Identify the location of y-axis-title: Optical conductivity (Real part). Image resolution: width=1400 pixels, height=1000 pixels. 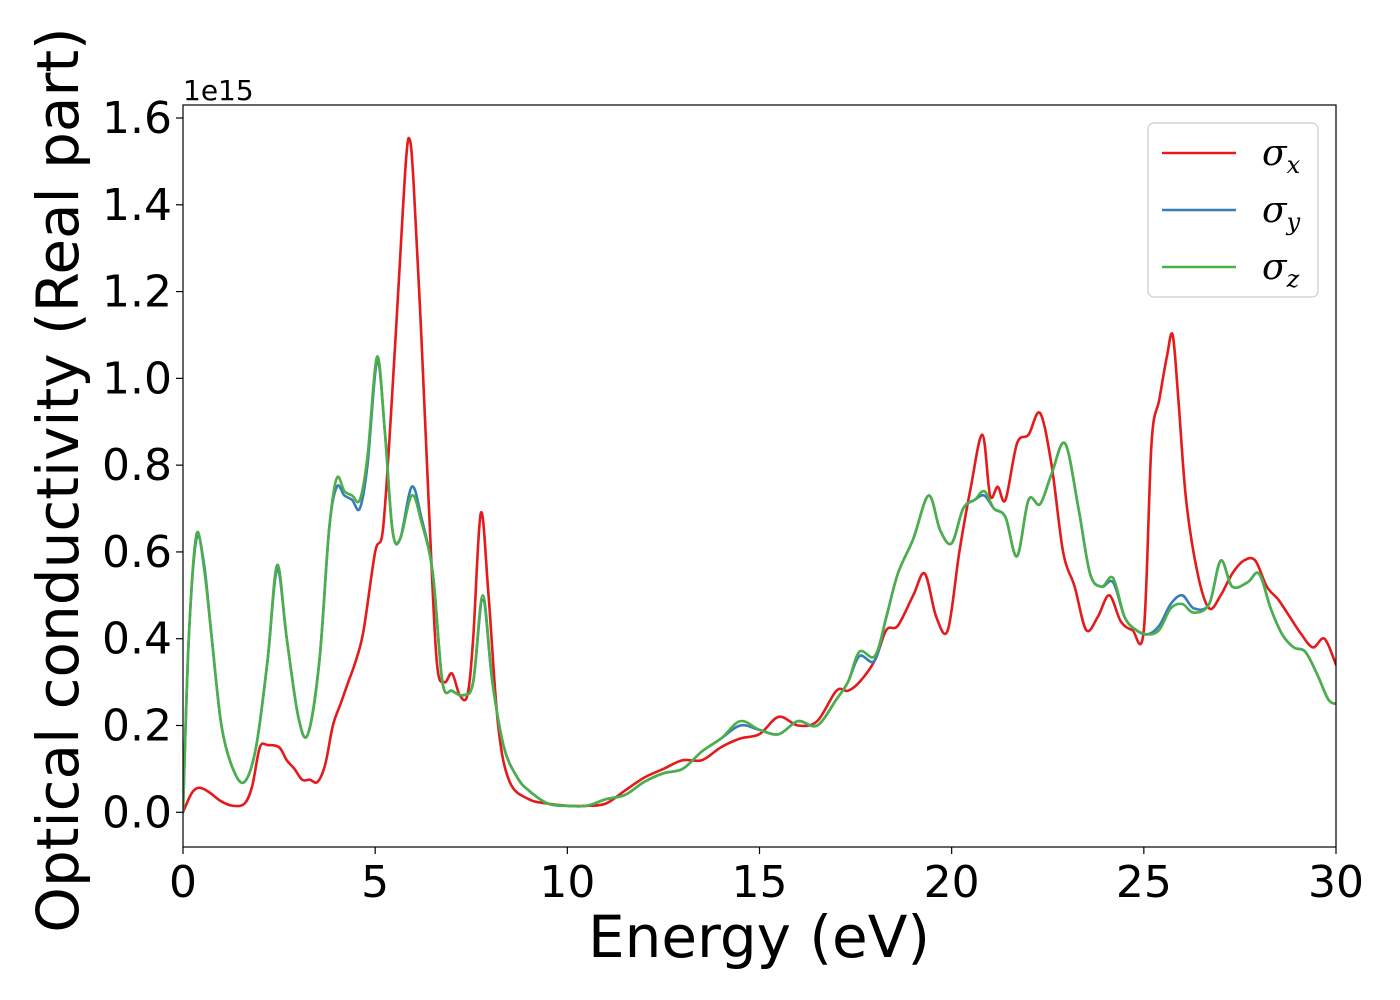
(58, 479).